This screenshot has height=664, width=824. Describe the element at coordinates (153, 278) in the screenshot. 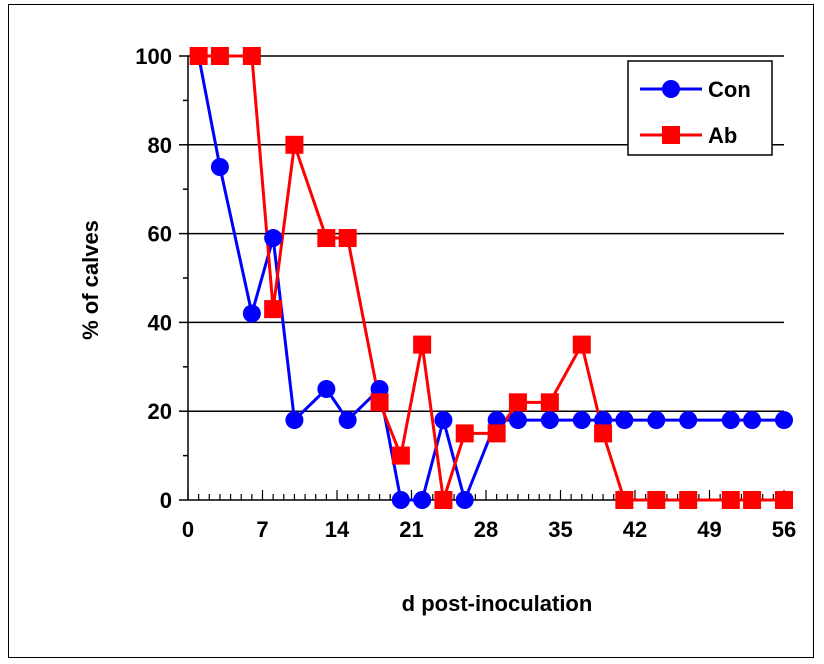

I see `y-tick-labels: 0 20 40 60 80 100` at that location.